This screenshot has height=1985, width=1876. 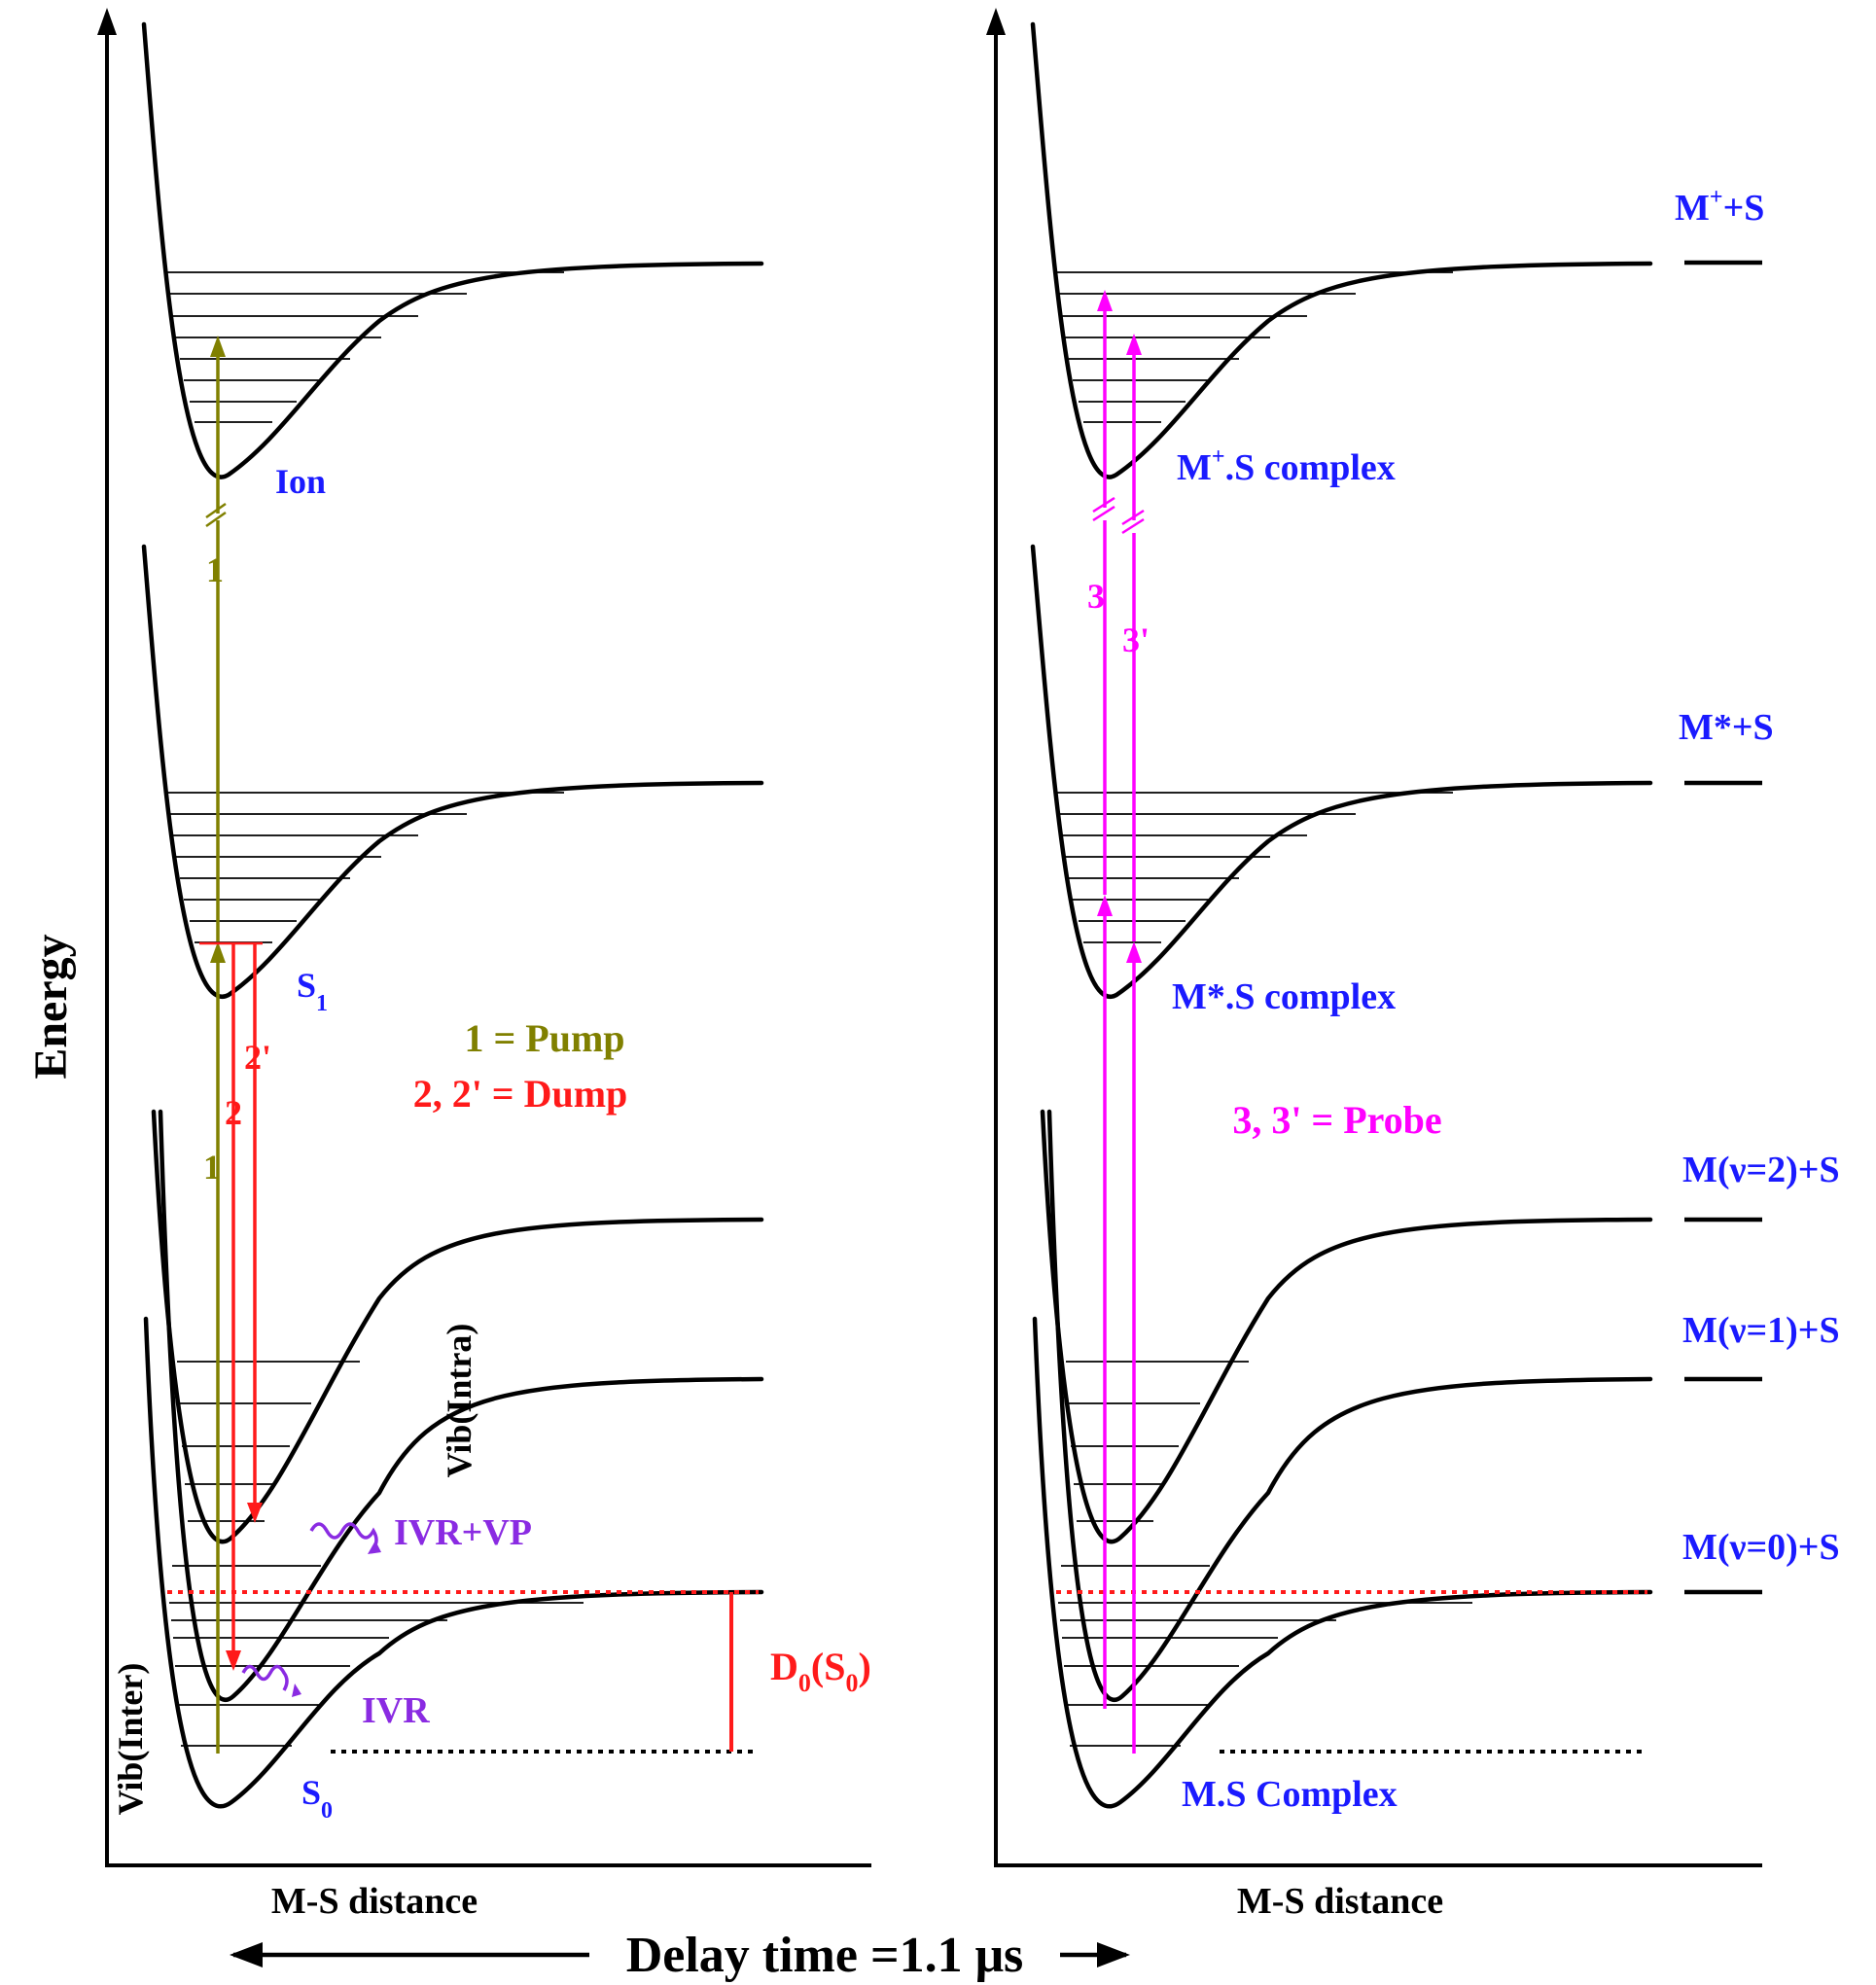 What do you see at coordinates (374, 1901) in the screenshot?
I see `left-x-axis-label: M-S distance` at bounding box center [374, 1901].